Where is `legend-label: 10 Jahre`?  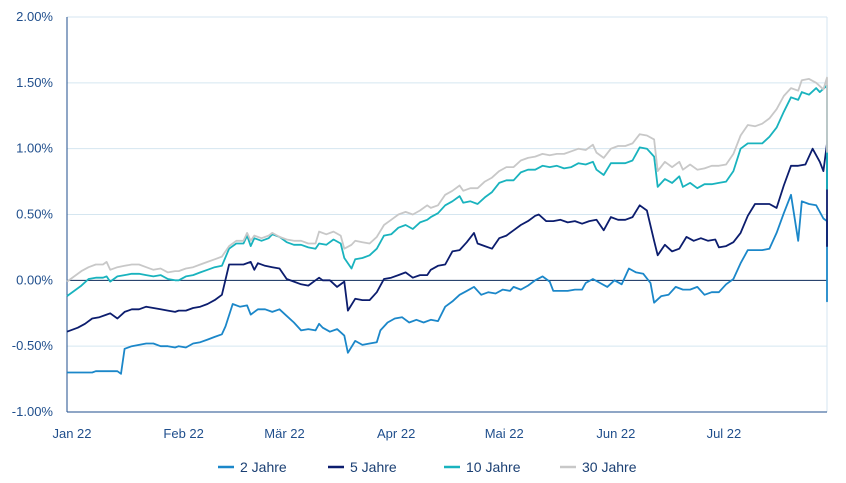 legend-label: 10 Jahre is located at coordinates (493, 467).